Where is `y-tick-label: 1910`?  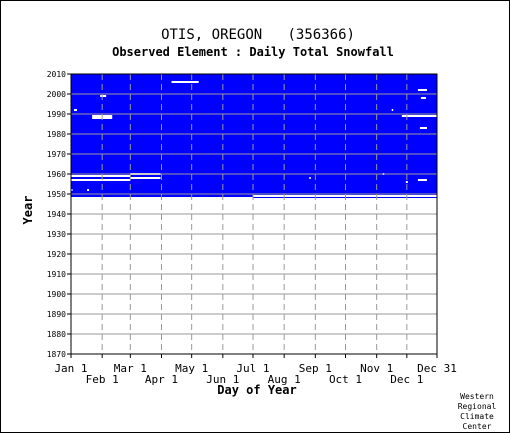 y-tick-label: 1910 is located at coordinates (56, 274).